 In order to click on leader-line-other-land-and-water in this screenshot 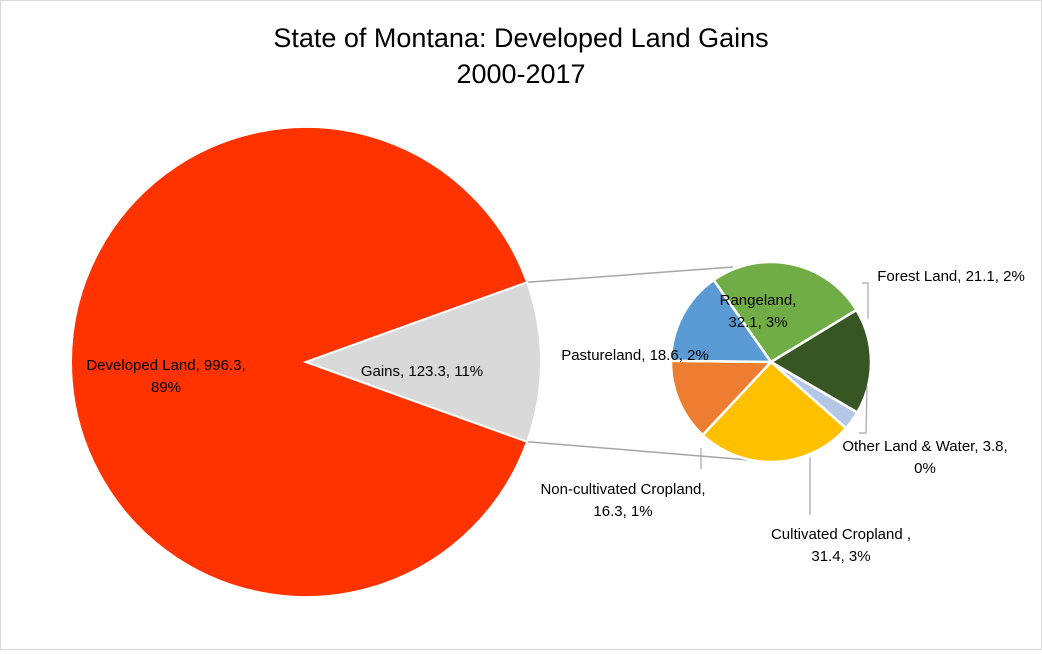, I will do `click(863, 409)`.